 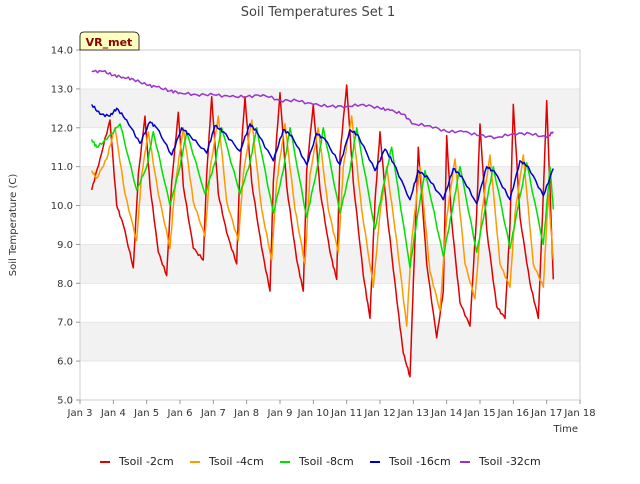 I want to click on x-tick-label: Jan 7, so click(x=213, y=413).